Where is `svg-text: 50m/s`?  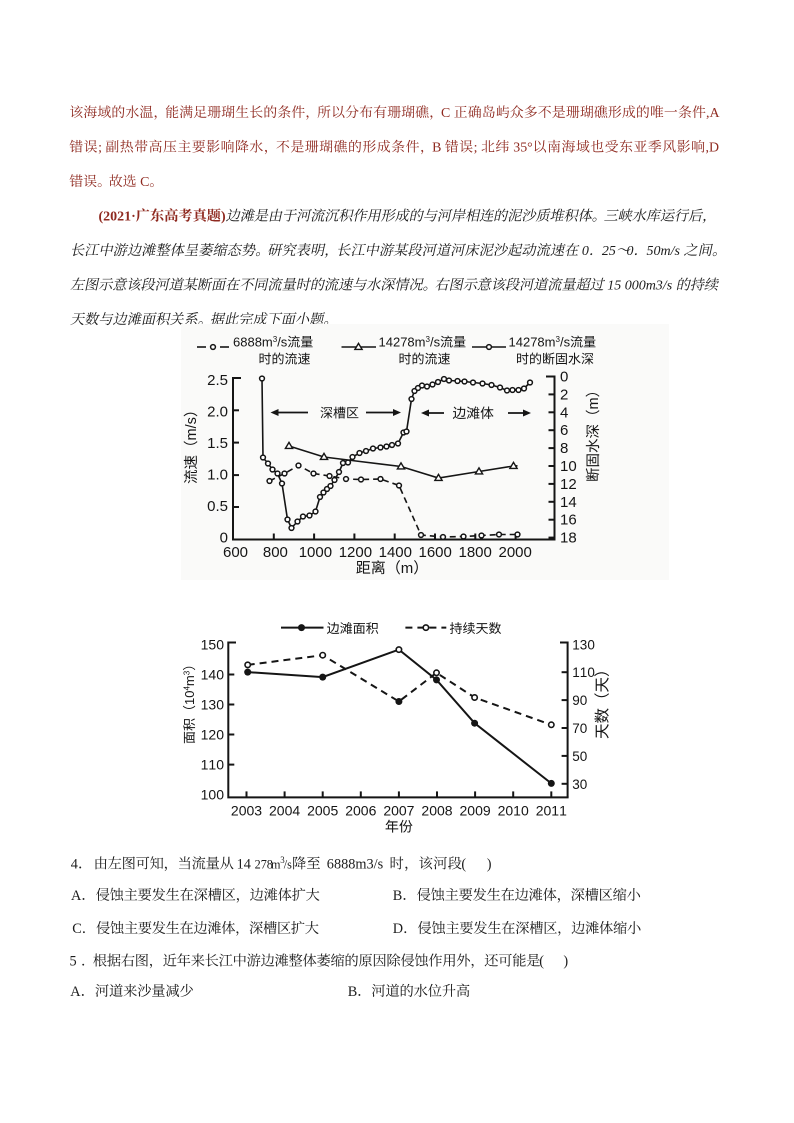 svg-text: 50m/s is located at coordinates (665, 251).